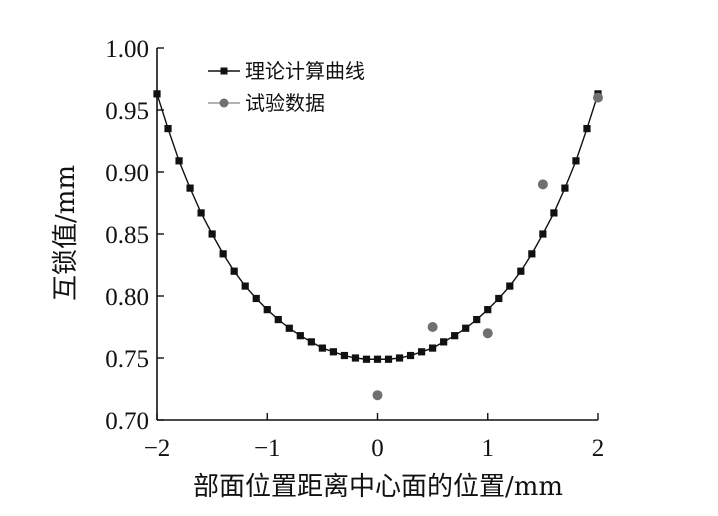 This screenshot has width=718, height=516. Describe the element at coordinates (377, 448) in the screenshot. I see `x-tick-label: 0` at that location.